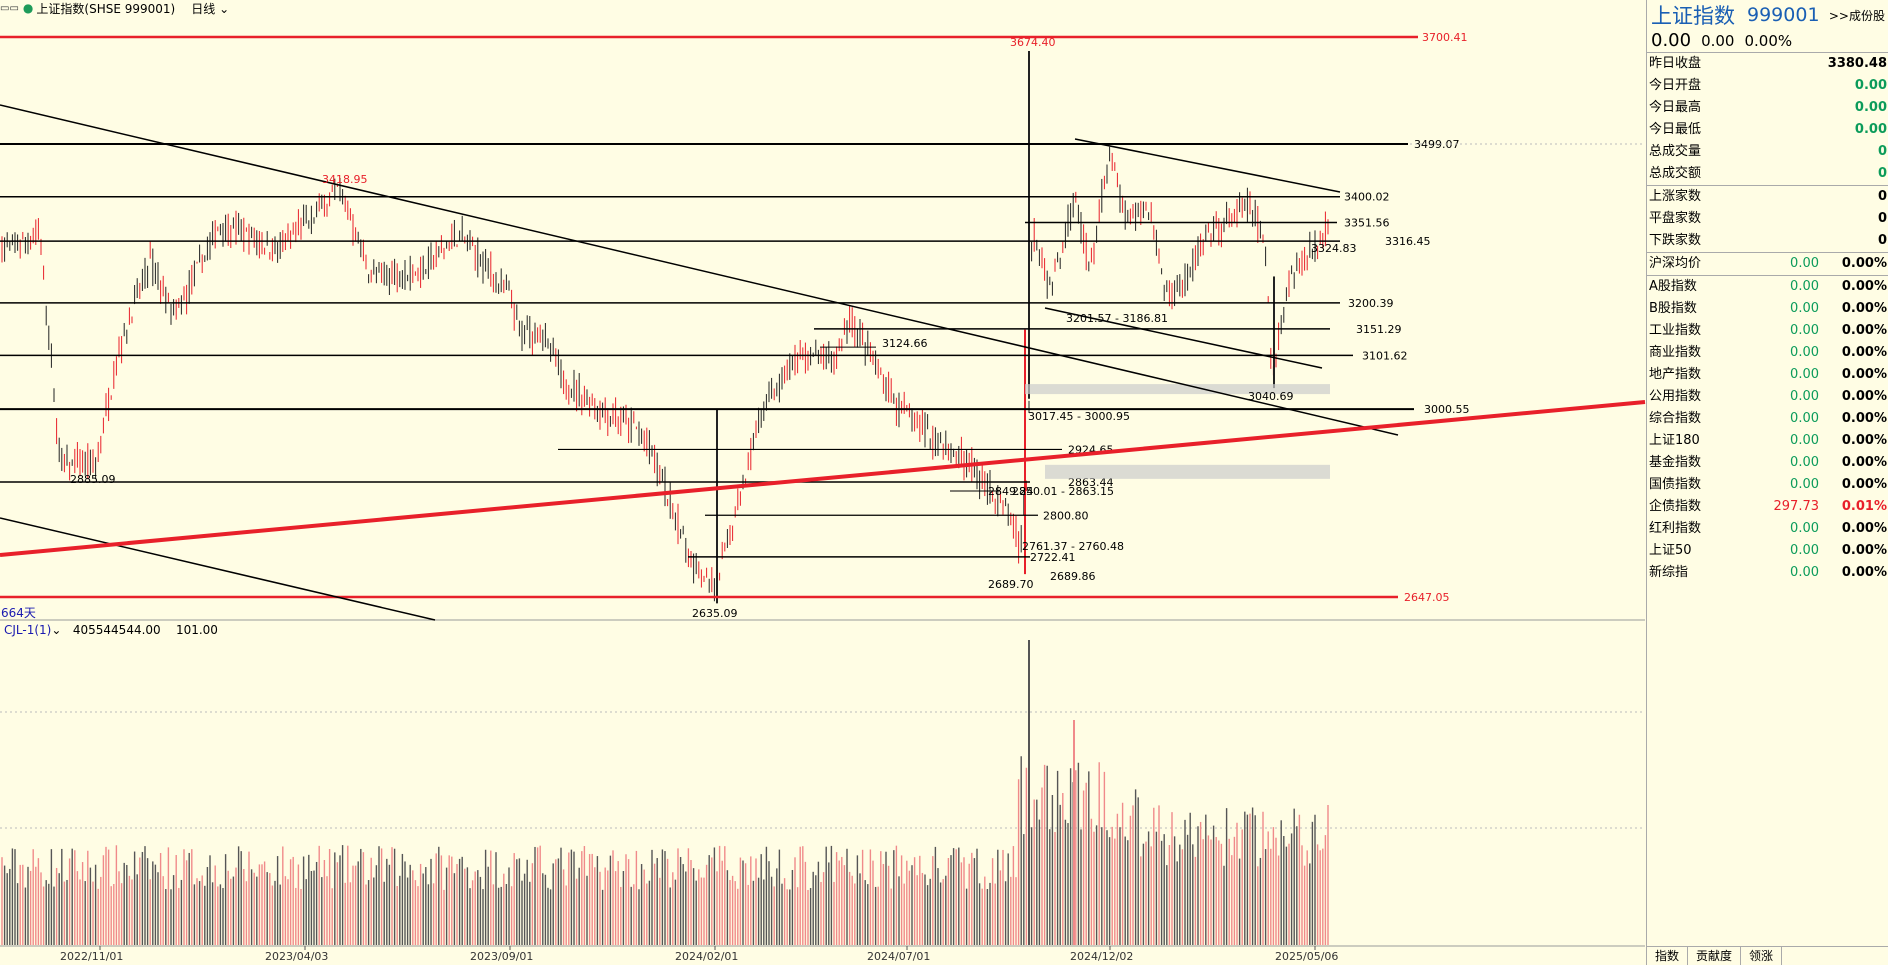 This screenshot has width=1888, height=965. Describe the element at coordinates (1445, 37) in the screenshot. I see `price-label: 3700.41` at that location.